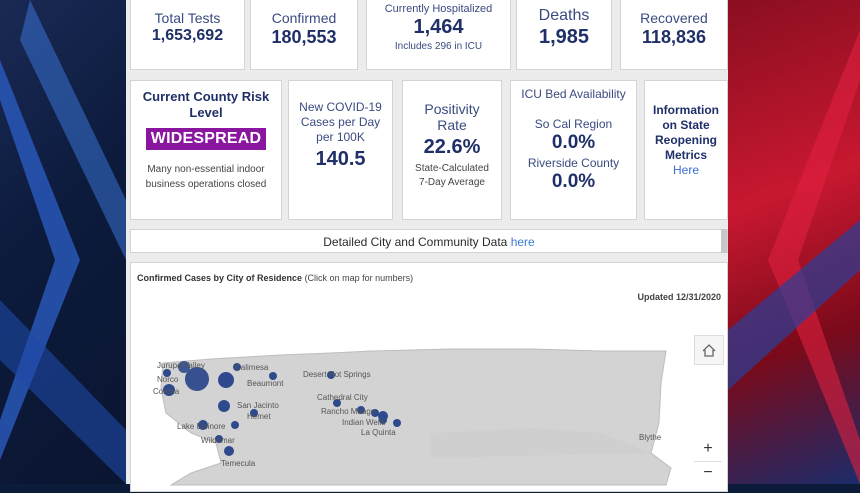 The height and width of the screenshot is (493, 860). Describe the element at coordinates (686, 132) in the screenshot. I see `reopening-info-label: Information on State Reopening Metrics` at that location.